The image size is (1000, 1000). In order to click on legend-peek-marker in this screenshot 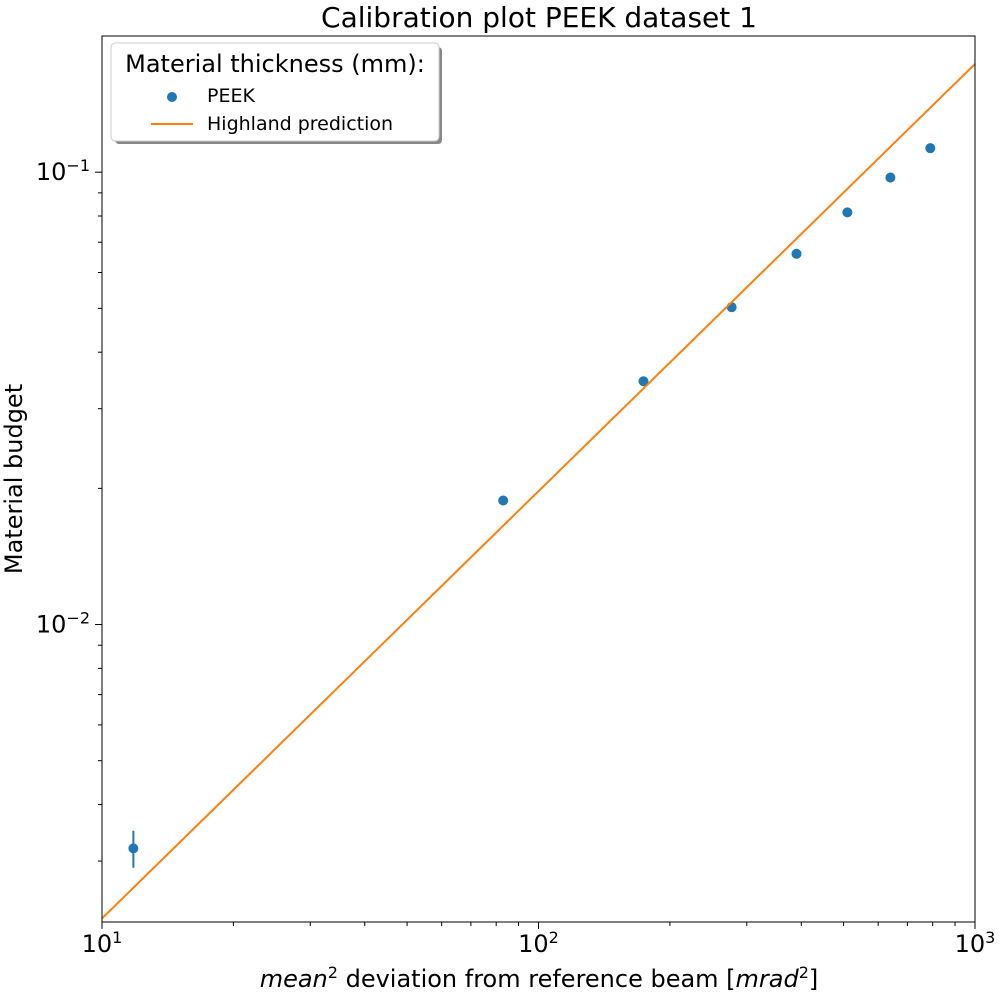, I will do `click(172, 97)`.